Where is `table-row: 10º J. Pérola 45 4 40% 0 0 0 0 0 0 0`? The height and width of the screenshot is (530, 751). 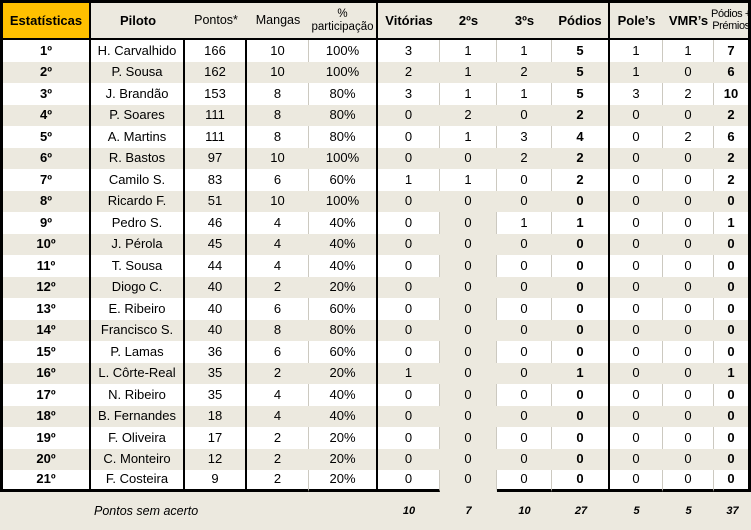 table-row: 10º J. Pérola 45 4 40% 0 0 0 0 0 0 0 is located at coordinates (375, 244).